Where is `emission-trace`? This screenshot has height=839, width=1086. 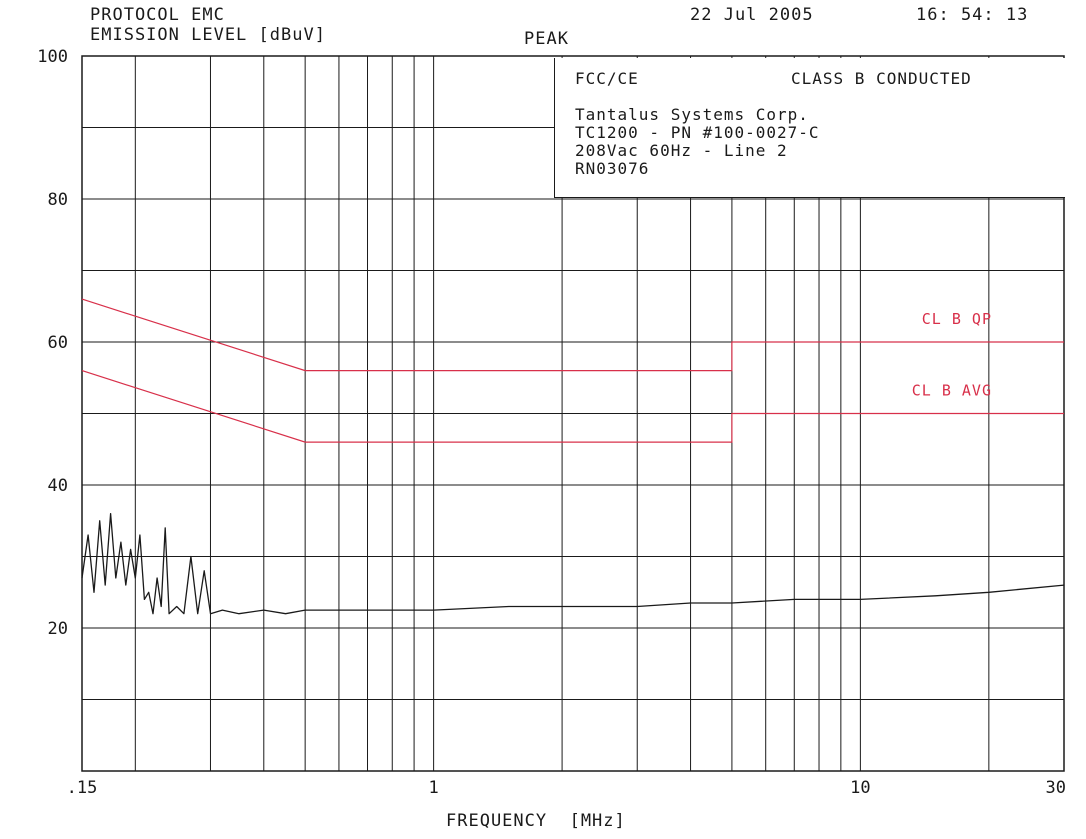
emission-trace is located at coordinates (573, 563).